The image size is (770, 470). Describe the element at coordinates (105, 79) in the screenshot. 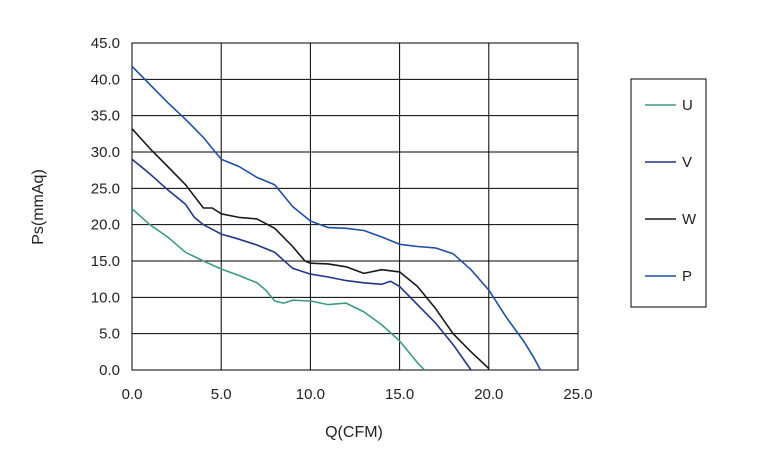

I see `y-tick-label-8: 40.0` at that location.